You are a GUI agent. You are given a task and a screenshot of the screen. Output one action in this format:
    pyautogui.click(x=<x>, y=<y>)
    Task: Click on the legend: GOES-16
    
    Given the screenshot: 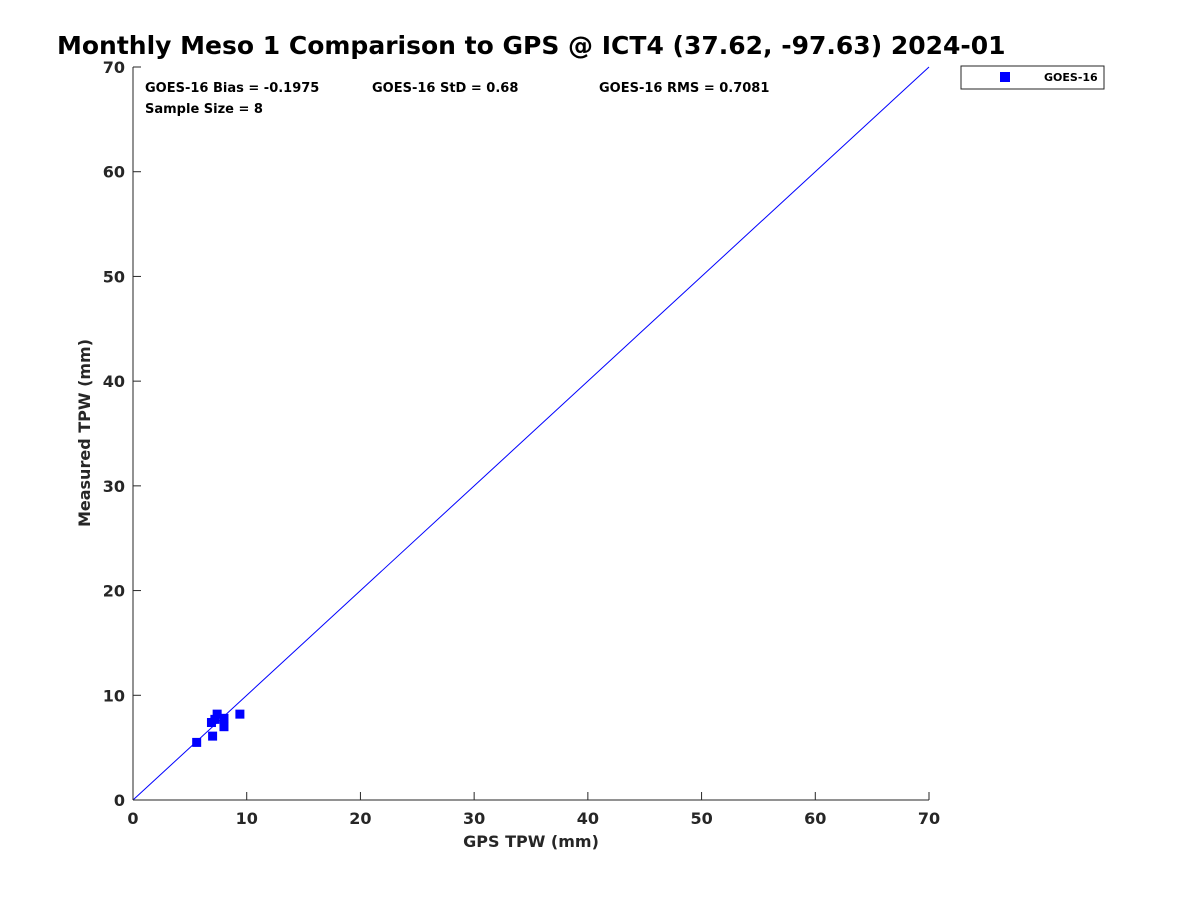 What is the action you would take?
    pyautogui.click(x=1032, y=77)
    